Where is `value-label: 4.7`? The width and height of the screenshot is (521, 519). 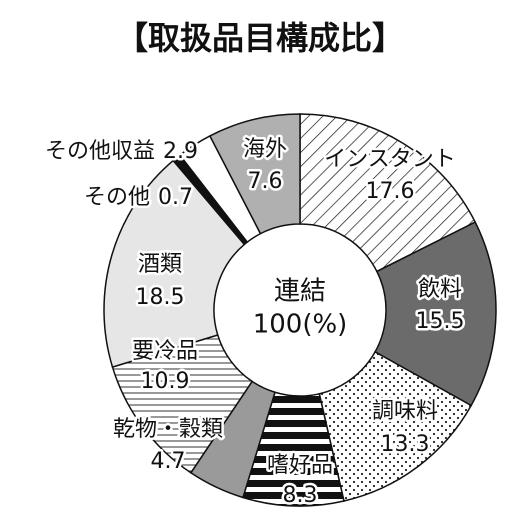
value-label: 4.7 is located at coordinates (168, 461).